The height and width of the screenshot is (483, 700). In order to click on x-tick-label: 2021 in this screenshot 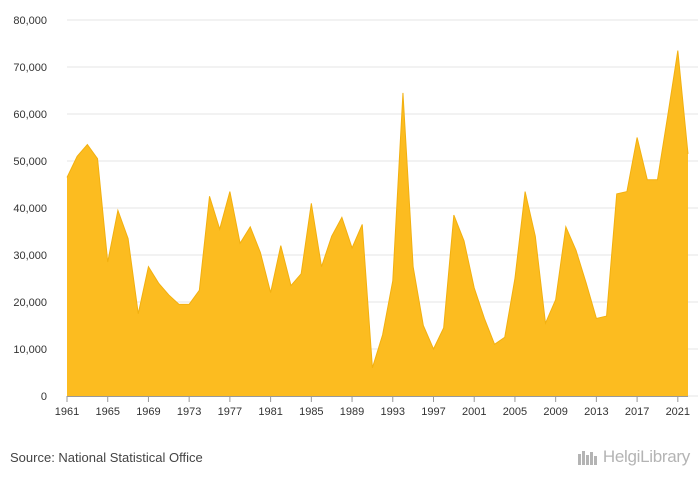, I will do `click(678, 412)`.